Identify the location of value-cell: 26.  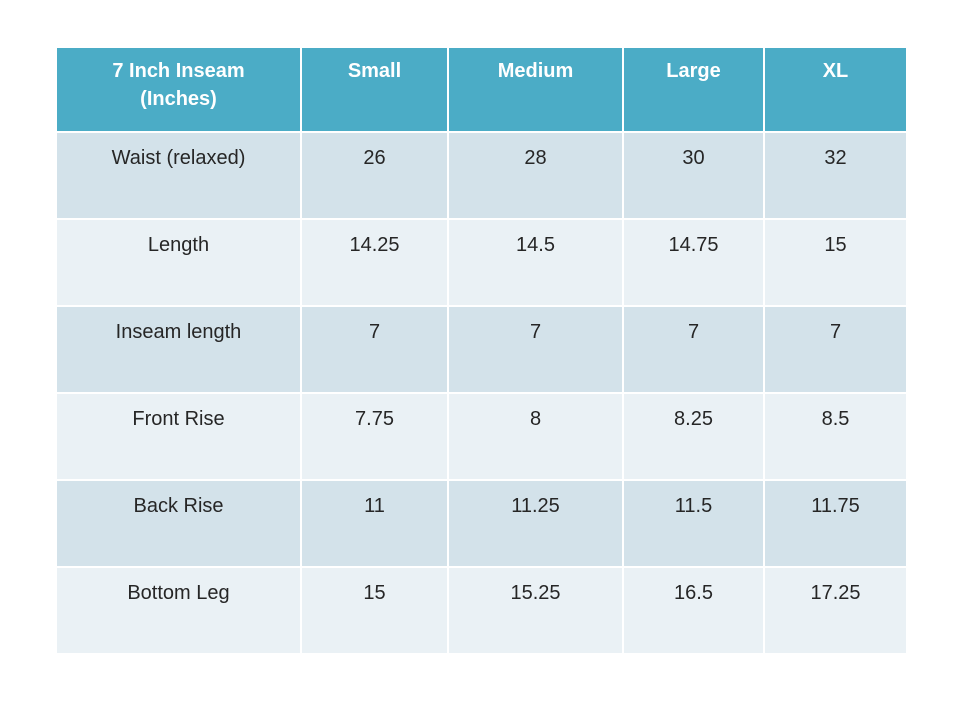
(374, 175).